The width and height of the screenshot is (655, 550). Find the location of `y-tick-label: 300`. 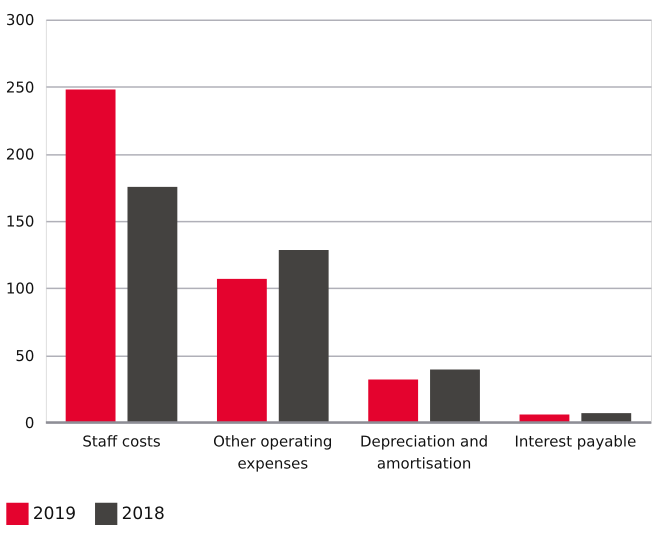

y-tick-label: 300 is located at coordinates (20, 20).